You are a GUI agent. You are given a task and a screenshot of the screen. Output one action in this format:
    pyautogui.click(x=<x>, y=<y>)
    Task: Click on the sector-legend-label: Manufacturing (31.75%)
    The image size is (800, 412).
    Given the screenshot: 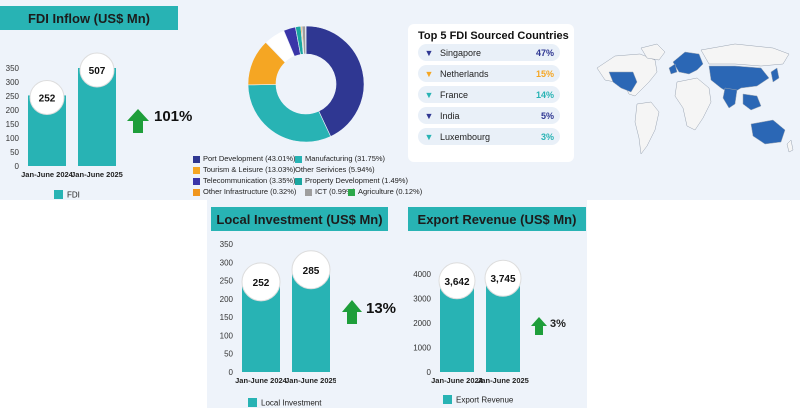 What is the action you would take?
    pyautogui.click(x=345, y=158)
    